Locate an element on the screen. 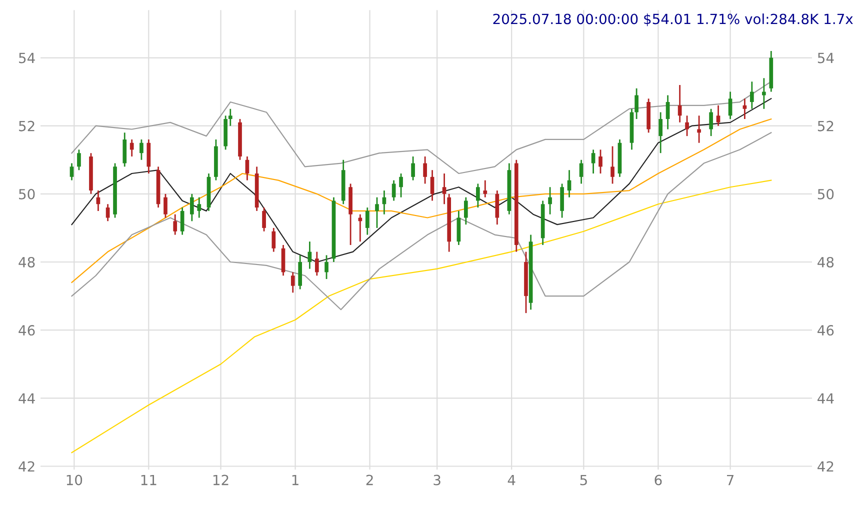  y2-tick-label: 46 is located at coordinates (826, 330).